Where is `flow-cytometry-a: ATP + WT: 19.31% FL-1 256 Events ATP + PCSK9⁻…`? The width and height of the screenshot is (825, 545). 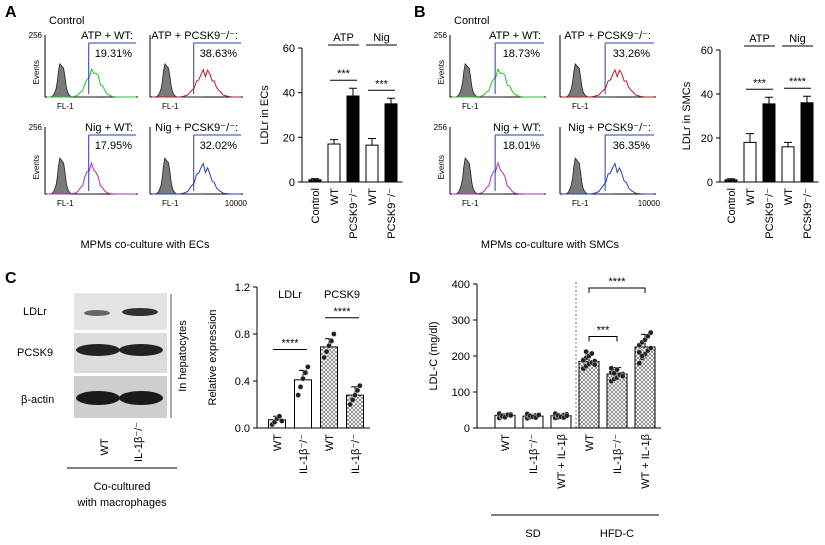 flow-cytometry-a: ATP + WT: 19.31% FL-1 256 Events ATP + PCSK9⁻… is located at coordinates (138, 111).